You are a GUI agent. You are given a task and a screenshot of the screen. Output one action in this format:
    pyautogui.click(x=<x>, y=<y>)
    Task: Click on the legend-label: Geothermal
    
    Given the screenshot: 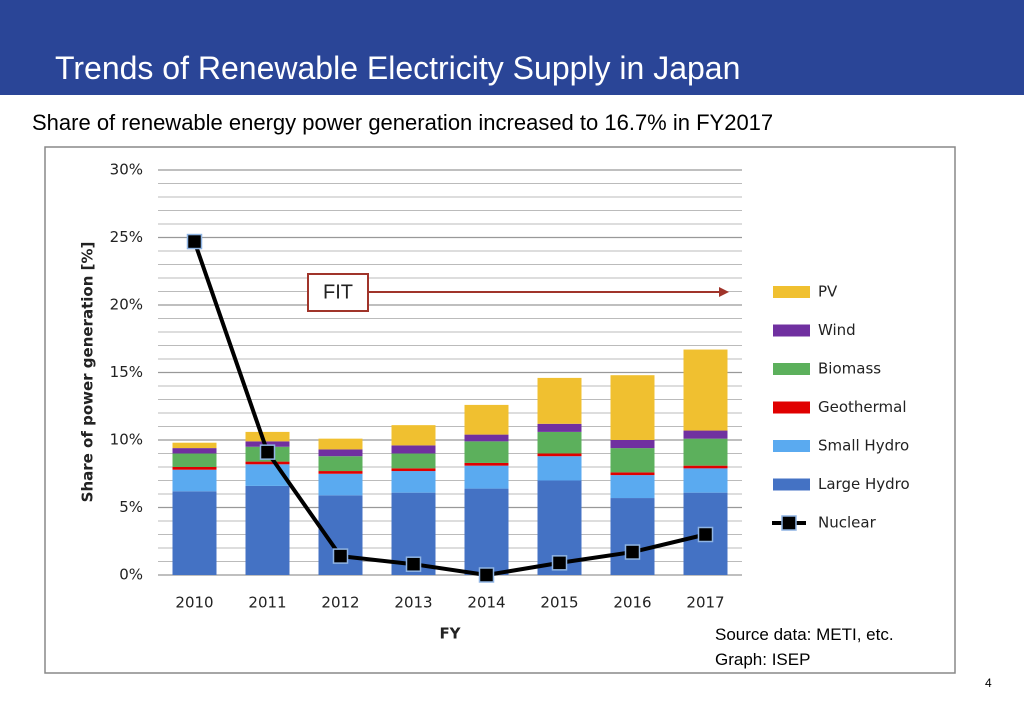 What is the action you would take?
    pyautogui.click(x=862, y=407)
    